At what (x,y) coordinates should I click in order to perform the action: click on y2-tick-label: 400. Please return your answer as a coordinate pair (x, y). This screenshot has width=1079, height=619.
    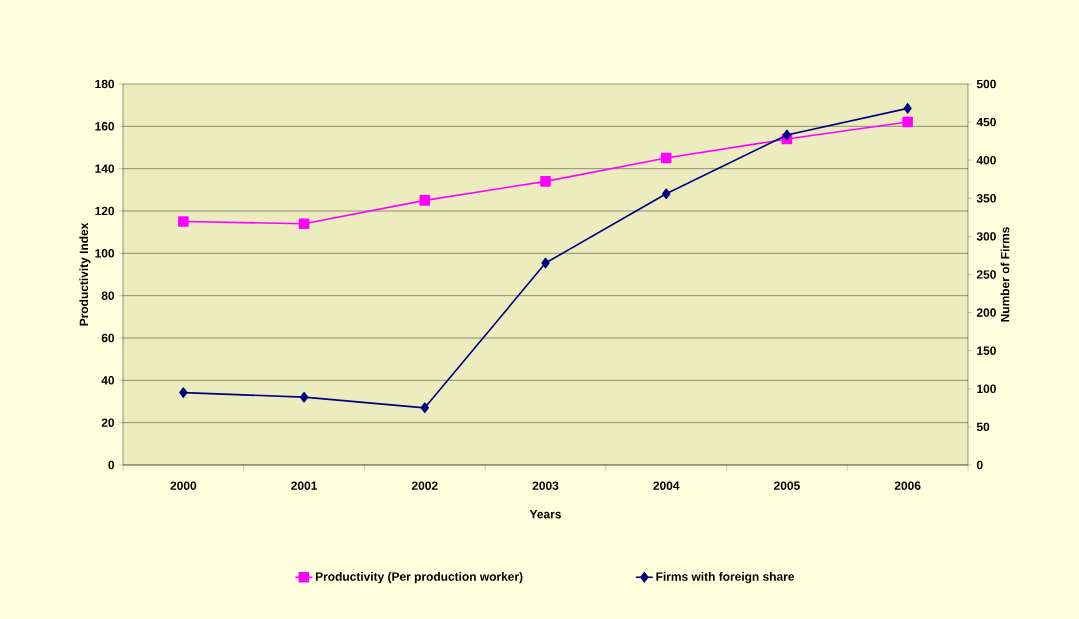
    Looking at the image, I should click on (986, 160).